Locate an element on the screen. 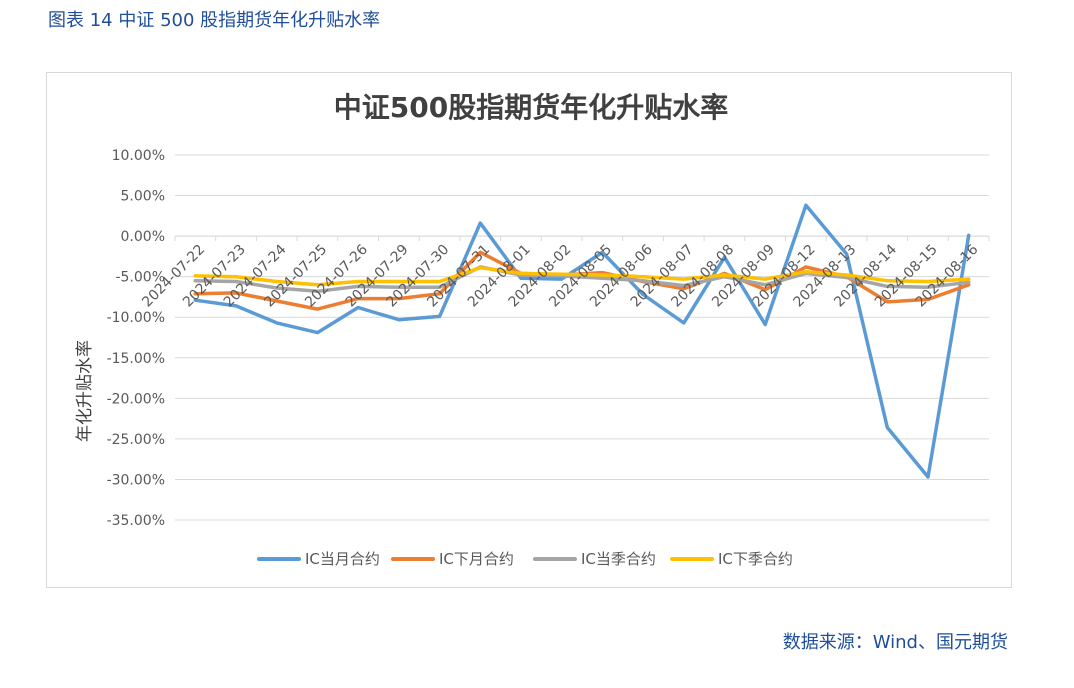  y-tick-label: -5.00% is located at coordinates (140, 278).